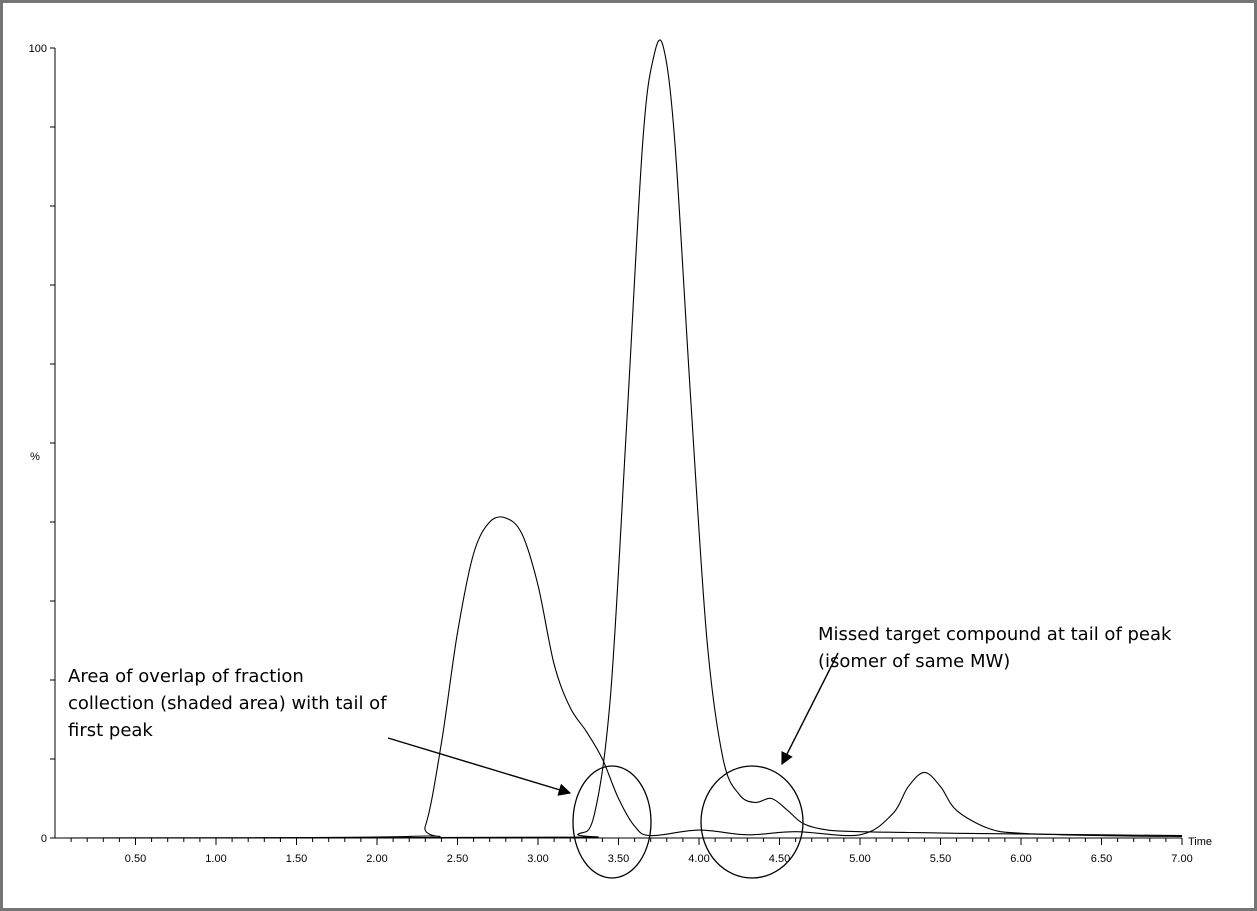  What do you see at coordinates (995, 634) in the screenshot?
I see `annotation-2-line: Missed target compound at tail of peak` at bounding box center [995, 634].